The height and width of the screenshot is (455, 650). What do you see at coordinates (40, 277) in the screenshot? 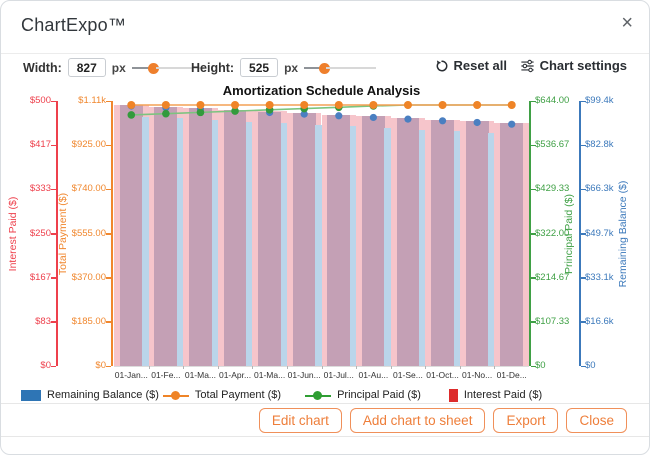
I see `y-axis-tick-label: $167` at bounding box center [40, 277].